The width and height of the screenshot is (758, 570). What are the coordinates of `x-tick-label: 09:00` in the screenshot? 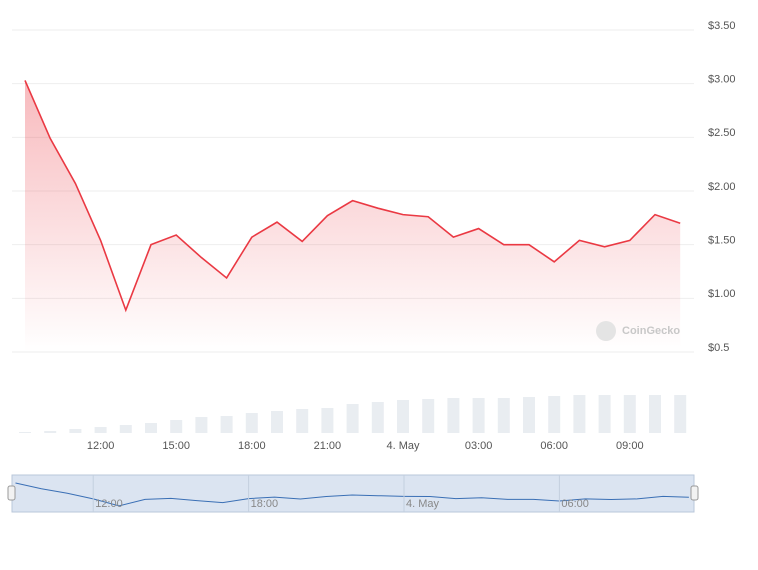 It's located at (630, 446).